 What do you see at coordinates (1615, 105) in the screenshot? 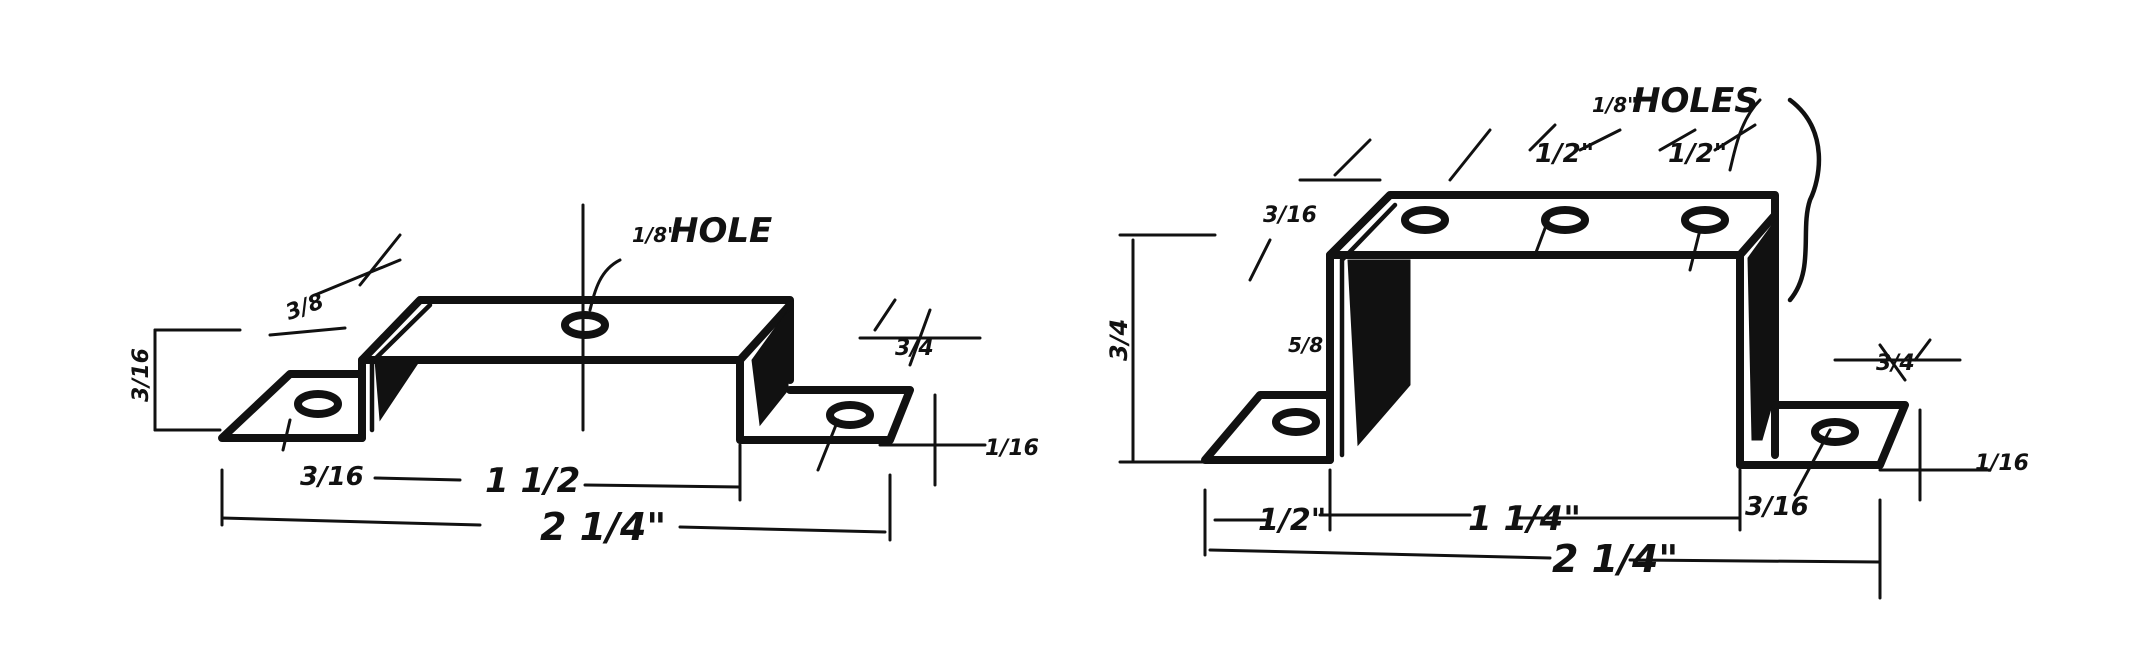
I see `right-bracket-hole-size: 1/8"` at bounding box center [1615, 105].